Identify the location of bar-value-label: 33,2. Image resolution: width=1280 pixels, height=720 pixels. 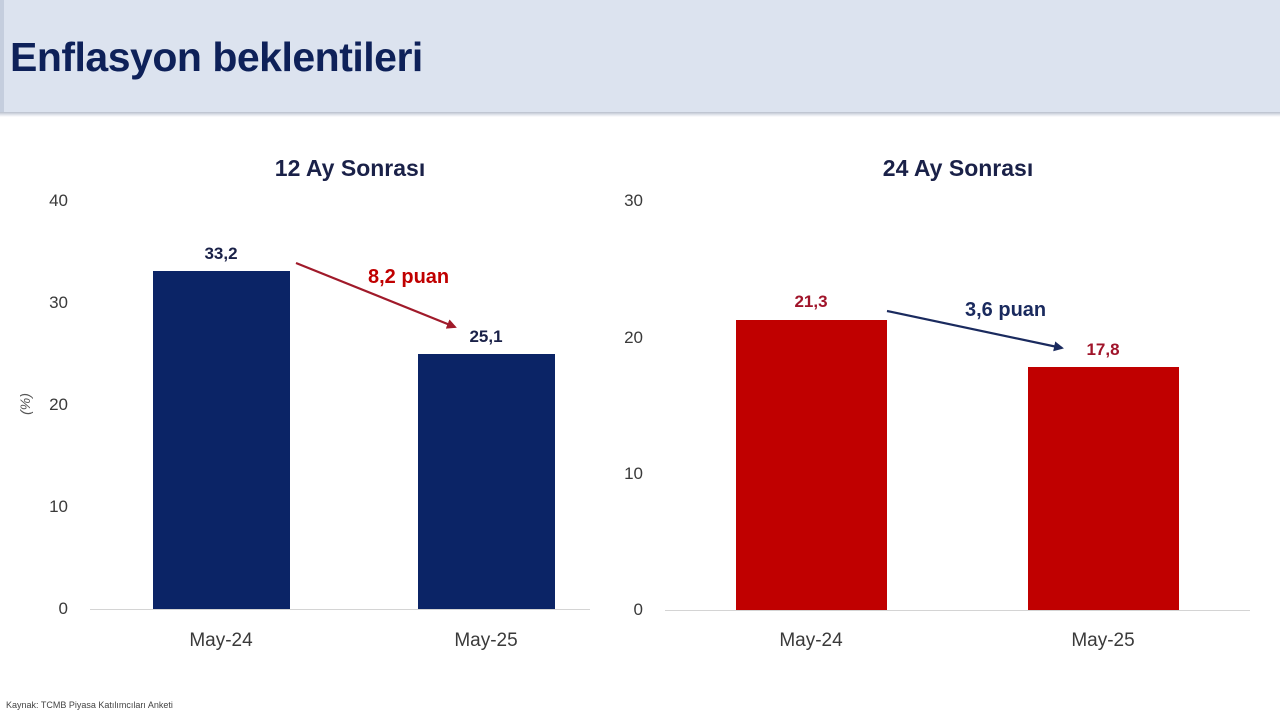
(221, 253).